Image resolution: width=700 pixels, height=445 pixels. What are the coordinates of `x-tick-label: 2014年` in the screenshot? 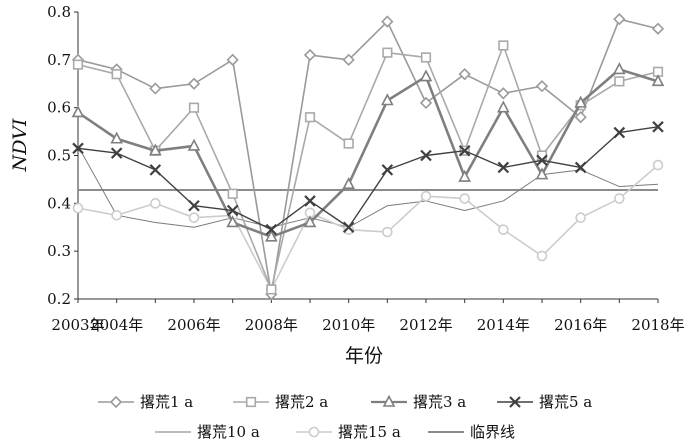 It's located at (503, 325).